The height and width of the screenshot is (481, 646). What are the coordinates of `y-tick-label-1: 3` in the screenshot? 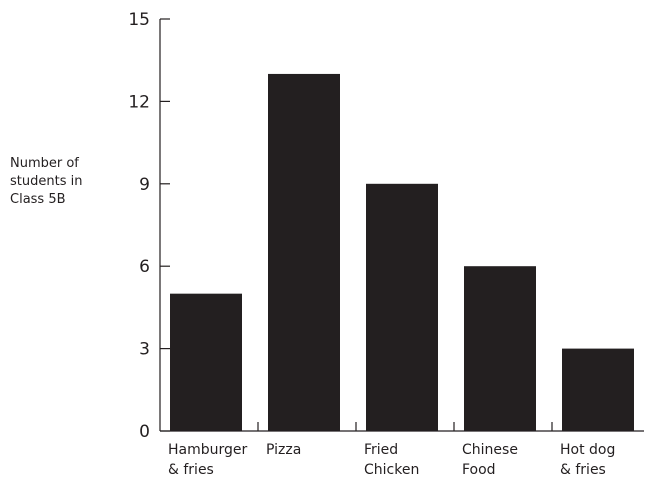 It's located at (144, 350).